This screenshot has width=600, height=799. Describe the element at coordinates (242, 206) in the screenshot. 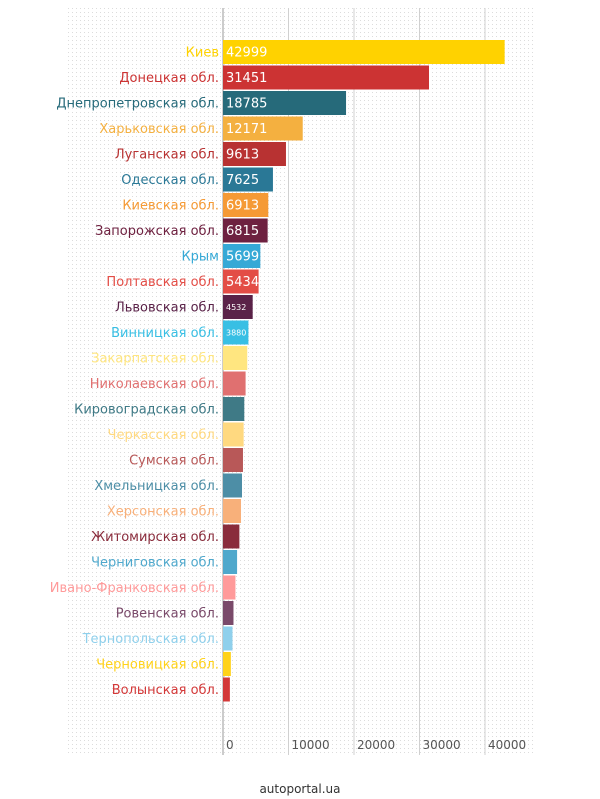

I see `value-label: 6913` at that location.